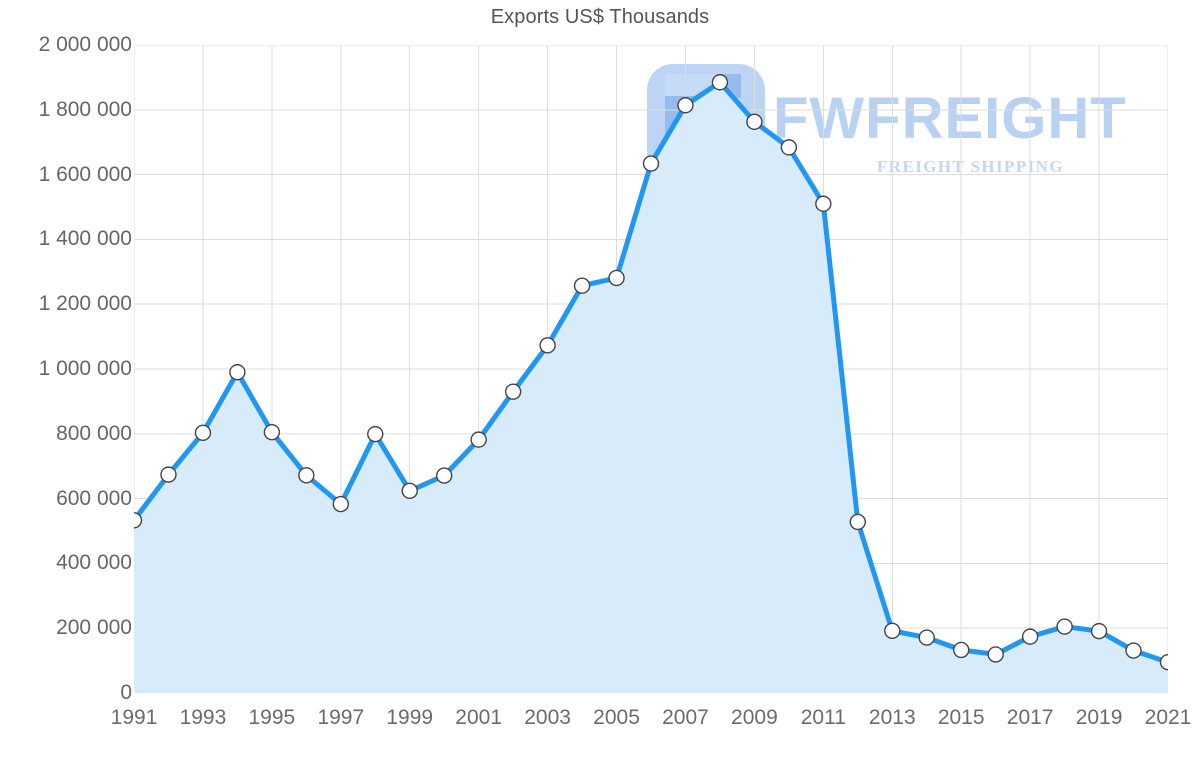 Image resolution: width=1200 pixels, height=763 pixels. I want to click on y-tick-label: 1 600 000, so click(85, 174).